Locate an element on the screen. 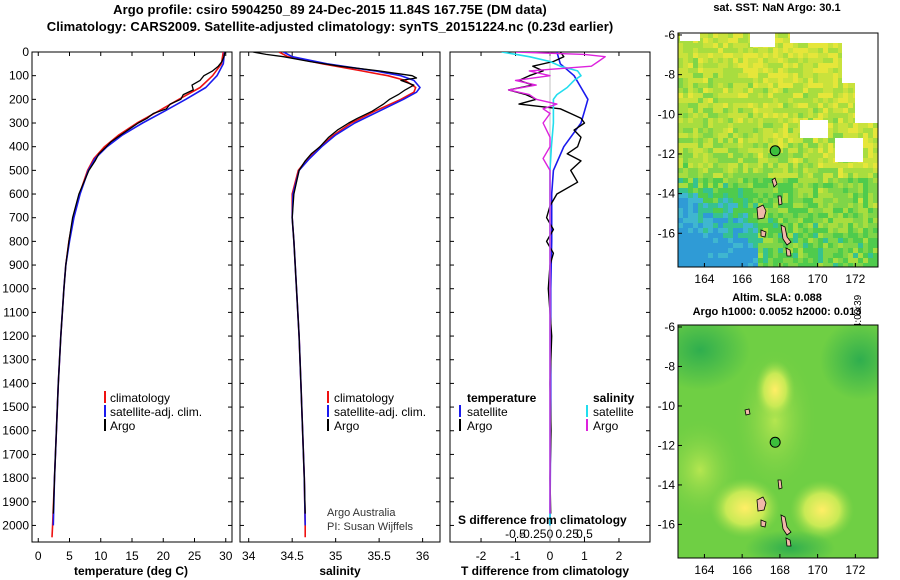 Image resolution: width=900 pixels, height=580 pixels. depth-tick-label: 0 is located at coordinates (25, 52).